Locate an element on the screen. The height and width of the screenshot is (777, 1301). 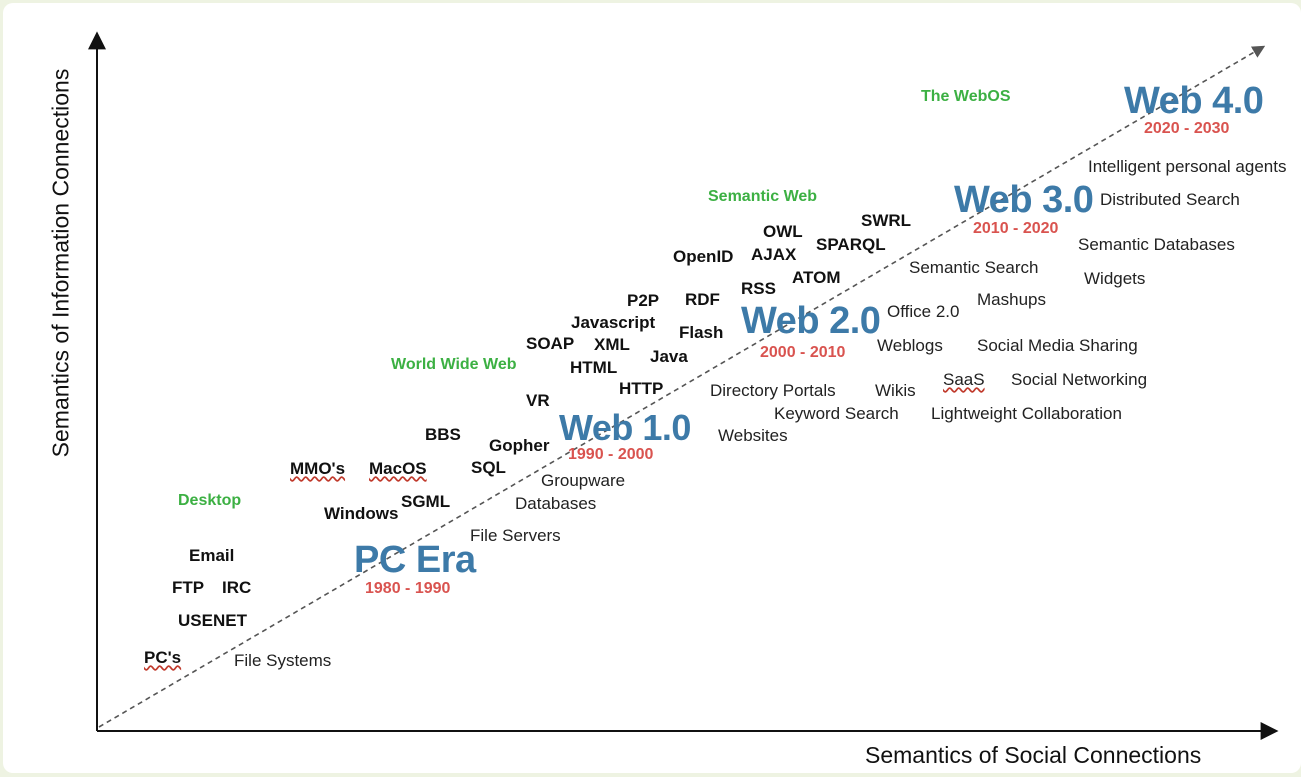
tech-ftp: FTP is located at coordinates (188, 587).